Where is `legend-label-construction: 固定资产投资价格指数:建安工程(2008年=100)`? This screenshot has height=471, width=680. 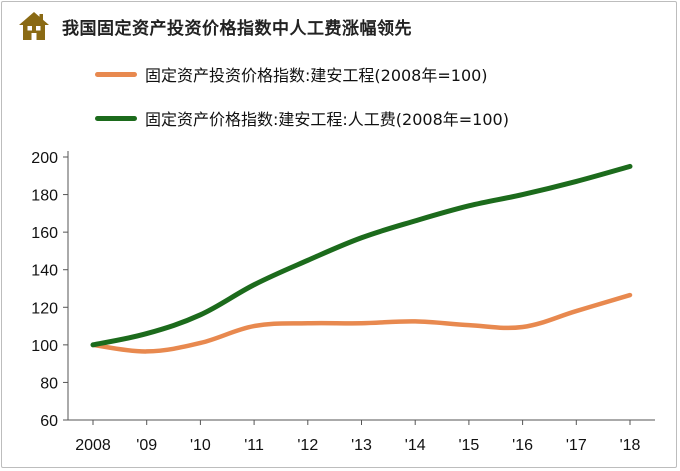 legend-label-construction: 固定资产投资价格指数:建安工程(2008年=100) is located at coordinates (316, 75).